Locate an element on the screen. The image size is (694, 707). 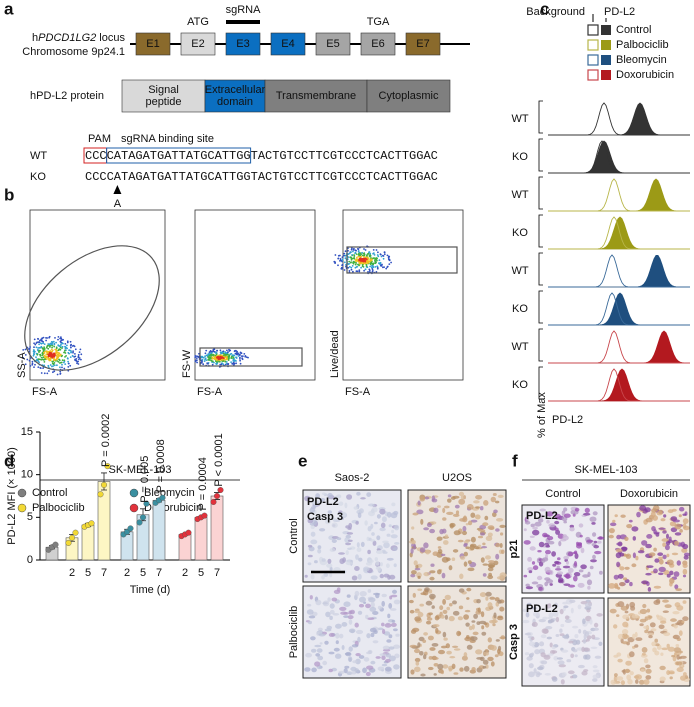
gate is located at coordinates (402, 260).